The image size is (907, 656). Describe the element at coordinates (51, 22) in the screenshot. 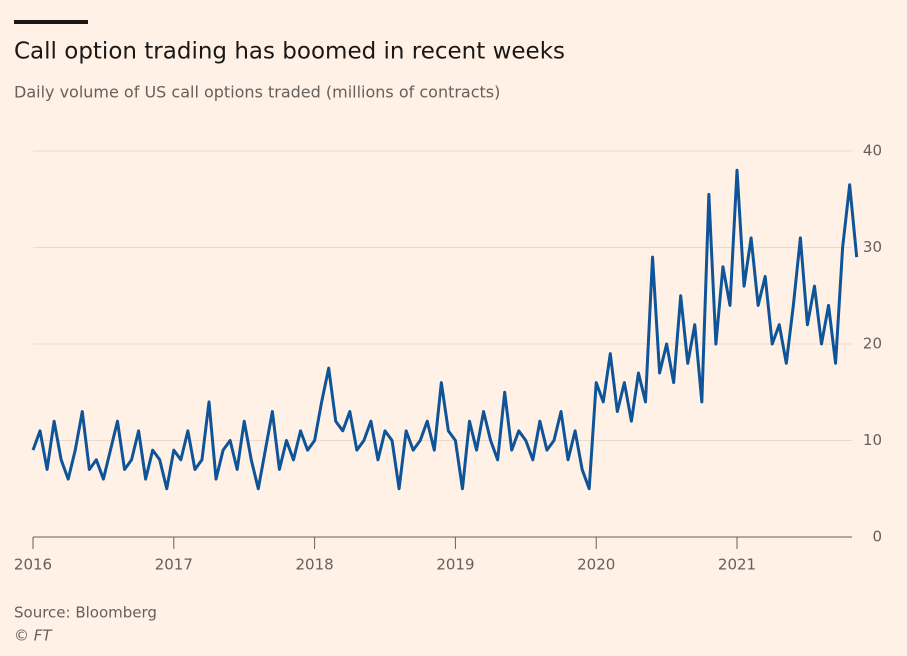

I see `brand-bar` at that location.